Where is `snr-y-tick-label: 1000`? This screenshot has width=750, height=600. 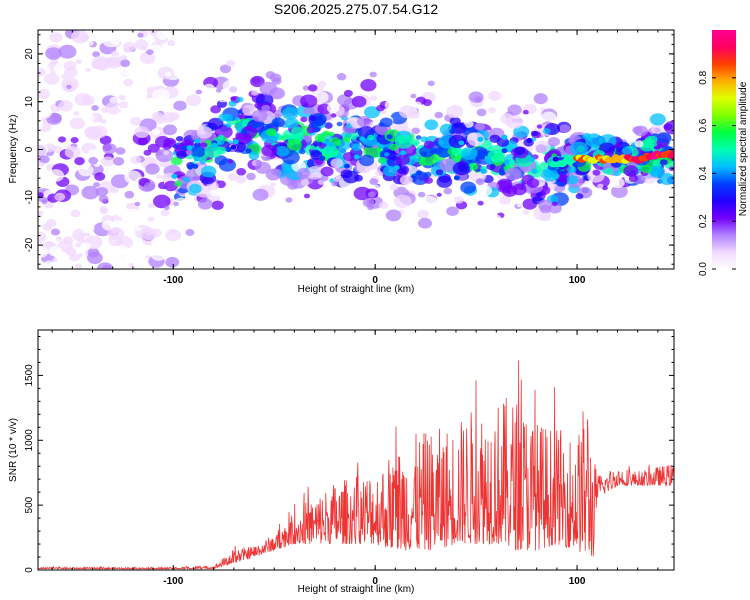 snr-y-tick-label: 1000 is located at coordinates (29, 440).